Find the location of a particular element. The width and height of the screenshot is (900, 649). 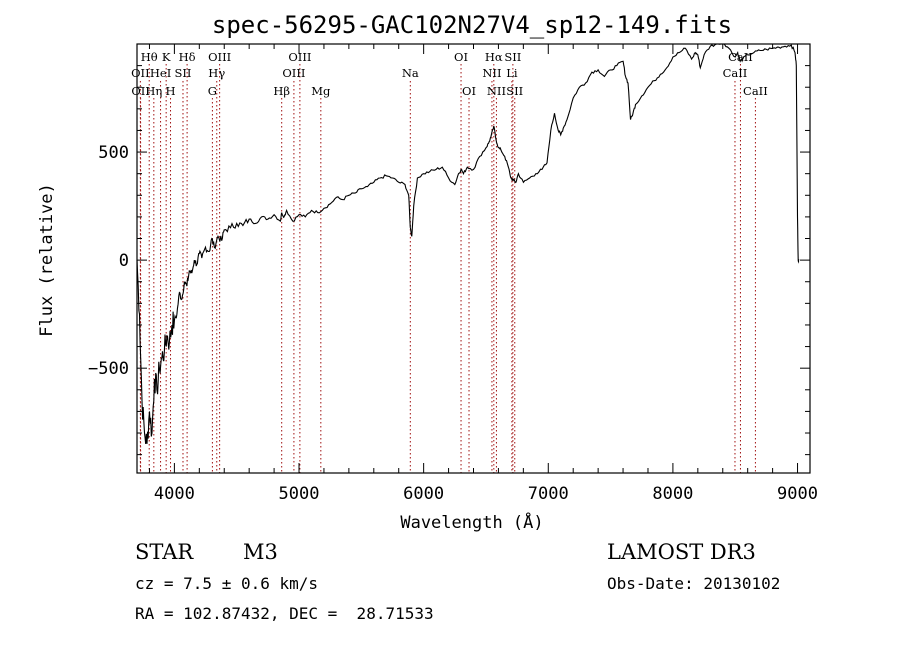

line-marker-label-0: Hθ is located at coordinates (149, 57).